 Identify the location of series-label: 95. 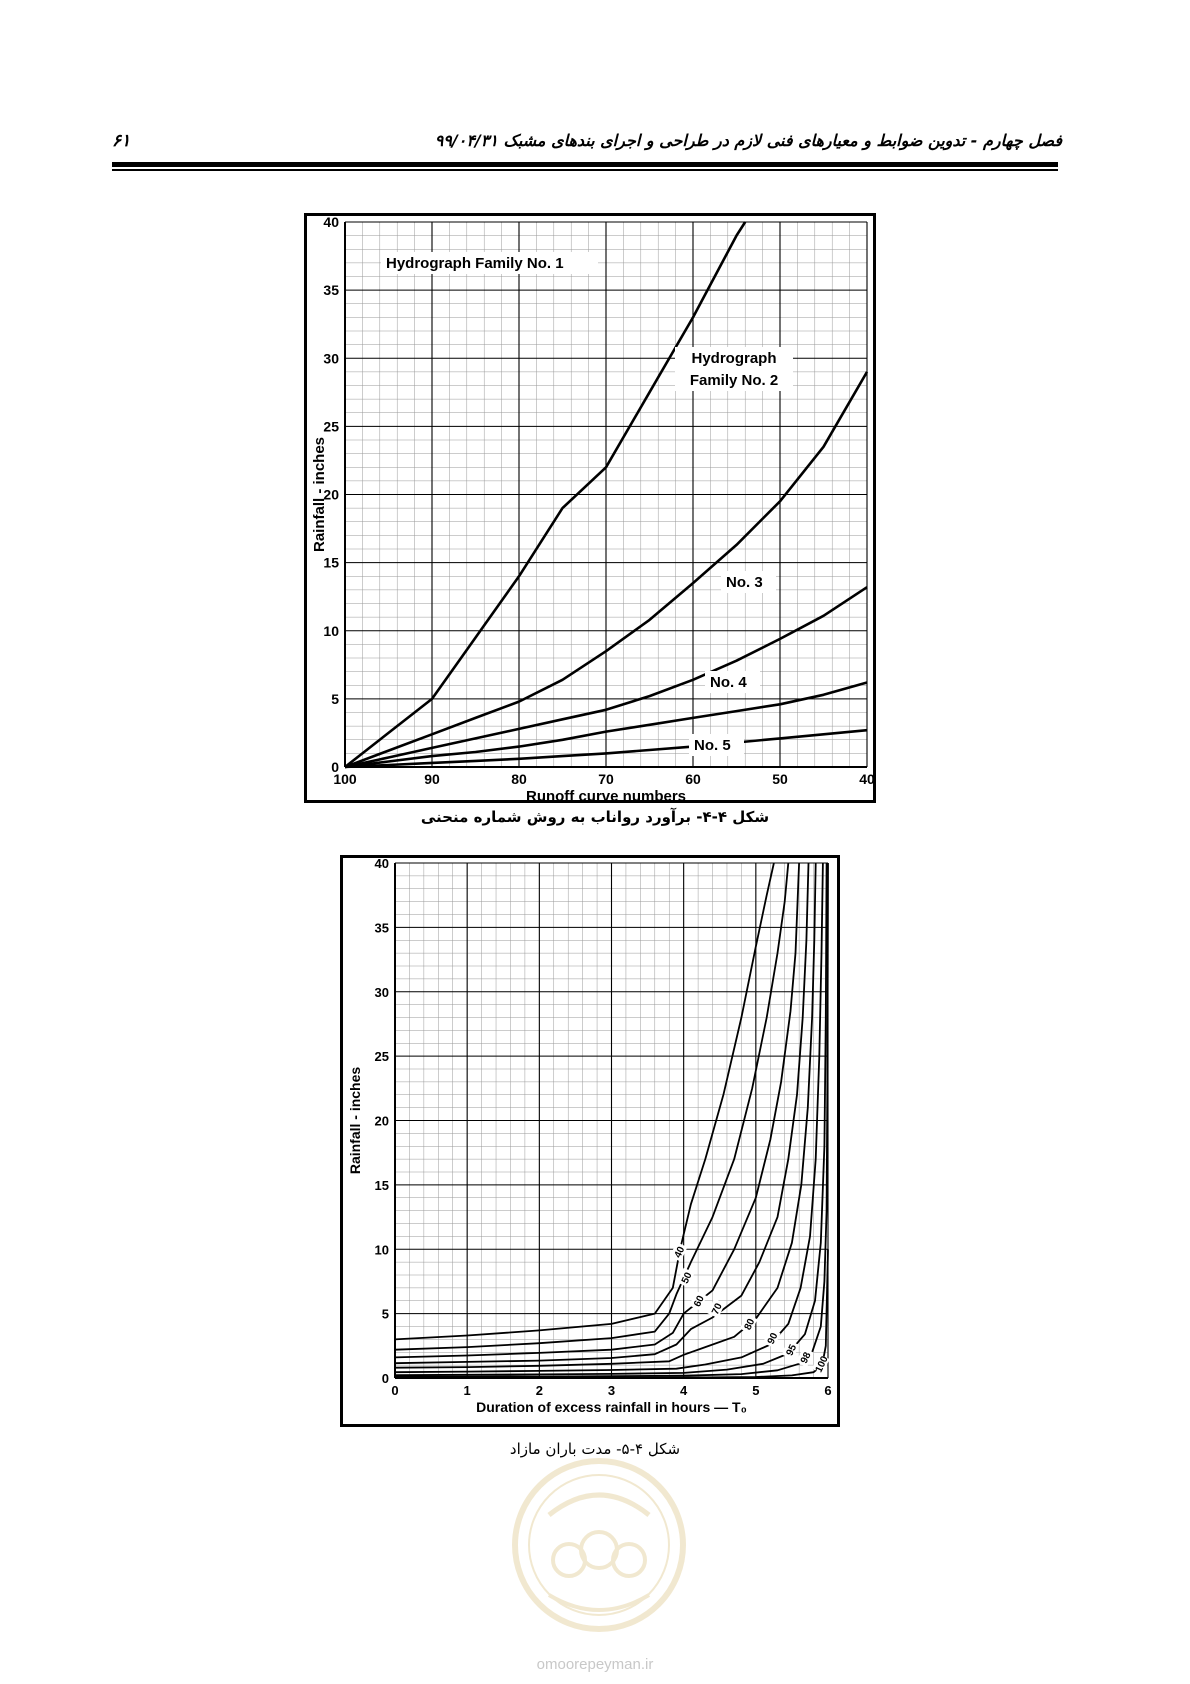
(791, 1350).